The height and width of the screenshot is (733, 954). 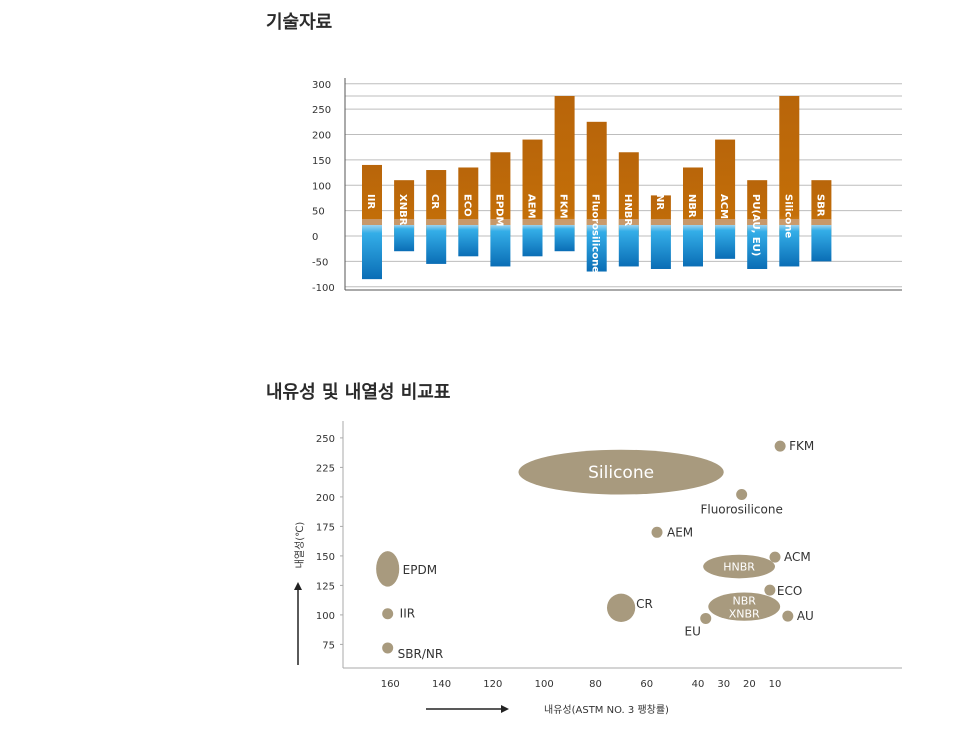 What do you see at coordinates (325, 527) in the screenshot?
I see `y-tick-label: 175` at bounding box center [325, 527].